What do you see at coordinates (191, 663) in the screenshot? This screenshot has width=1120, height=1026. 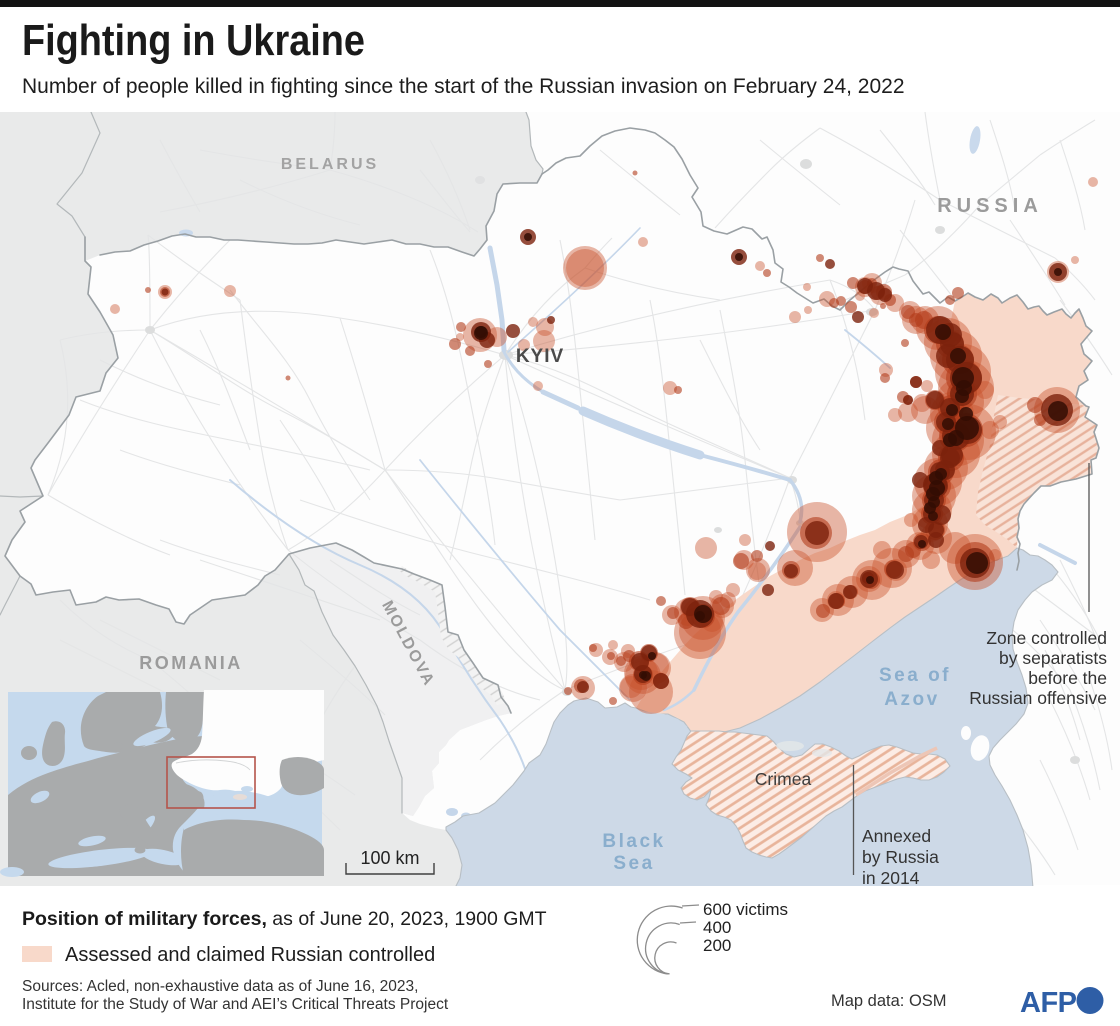 I see `svg-text: ROMANIA` at bounding box center [191, 663].